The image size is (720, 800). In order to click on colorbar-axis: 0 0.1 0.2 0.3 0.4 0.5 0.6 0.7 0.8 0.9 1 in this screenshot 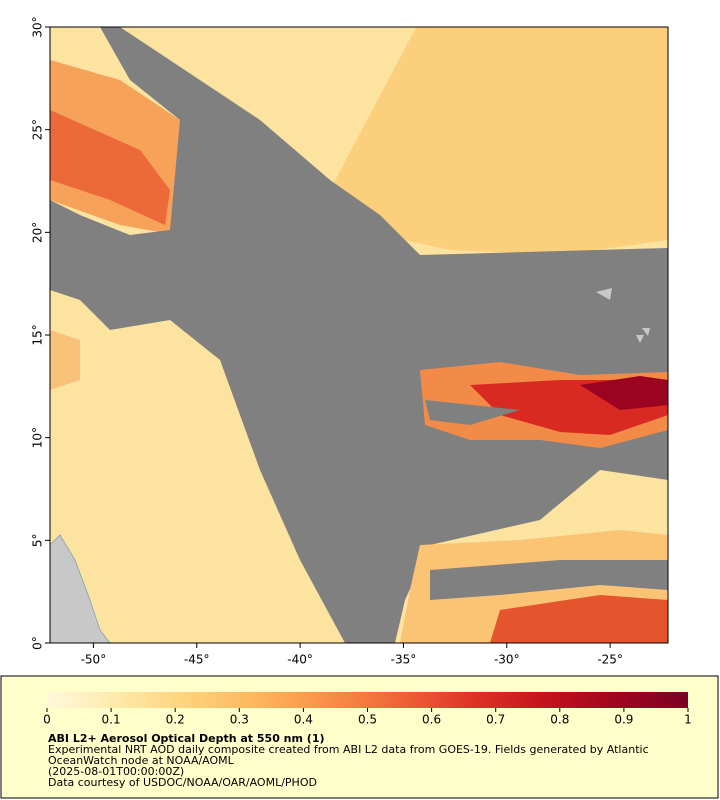, I will do `click(367, 717)`.